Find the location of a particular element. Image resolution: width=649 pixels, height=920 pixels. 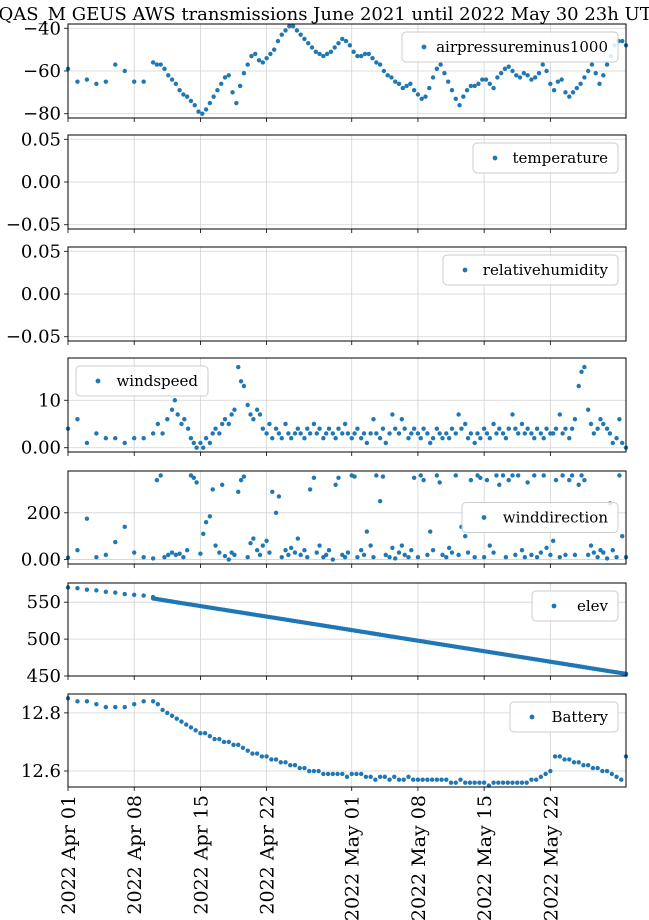

y-tick-label: 10 is located at coordinates (49, 400).